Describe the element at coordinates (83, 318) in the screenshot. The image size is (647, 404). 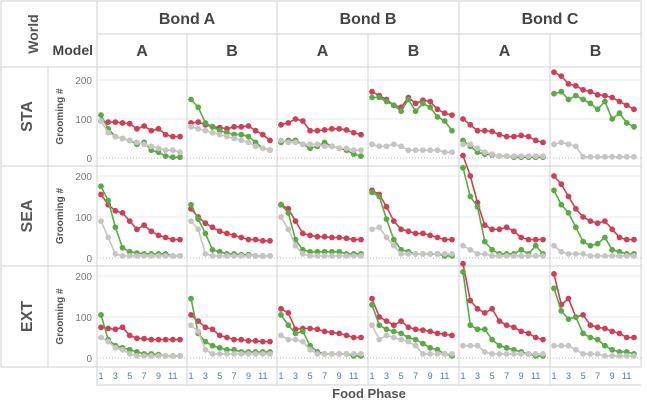
I see `y-tick-label: 100` at that location.